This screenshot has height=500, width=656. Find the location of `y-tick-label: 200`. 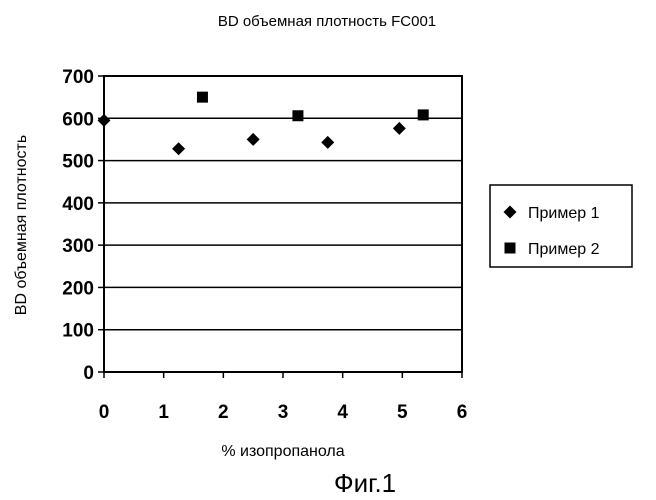

y-tick-label: 200 is located at coordinates (78, 288).